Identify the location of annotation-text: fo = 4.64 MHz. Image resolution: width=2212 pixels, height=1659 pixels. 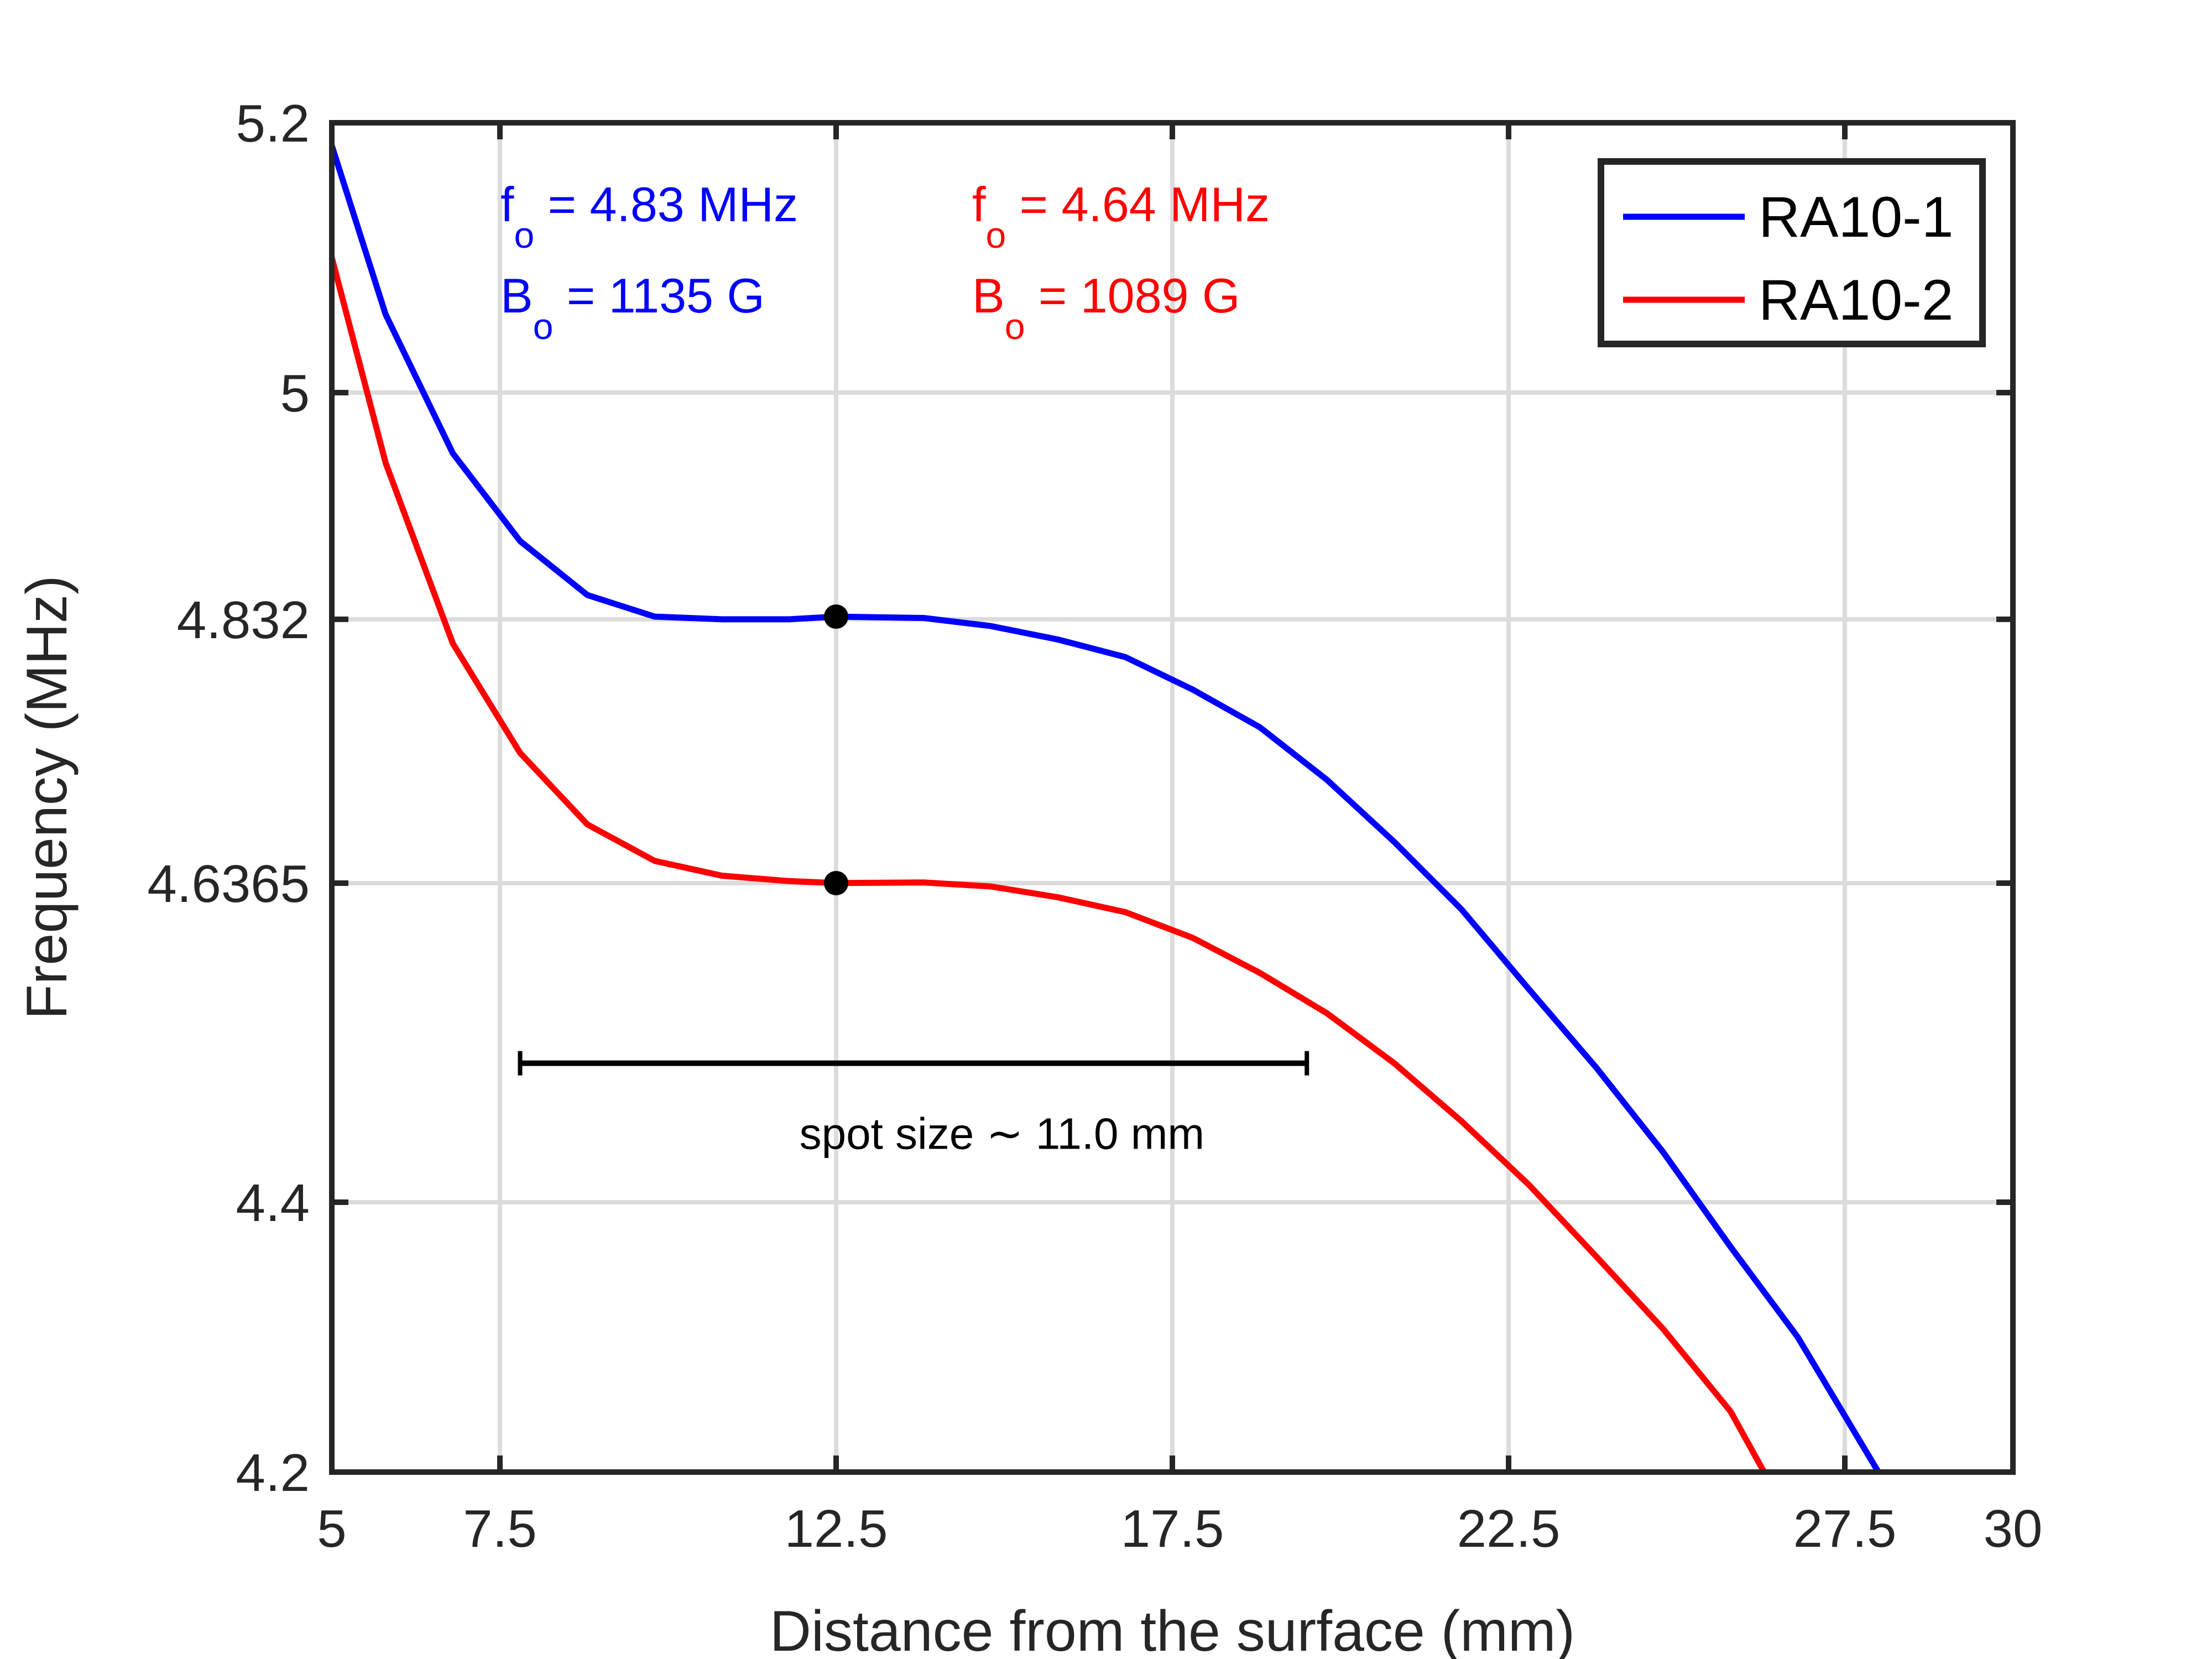
(1121, 216).